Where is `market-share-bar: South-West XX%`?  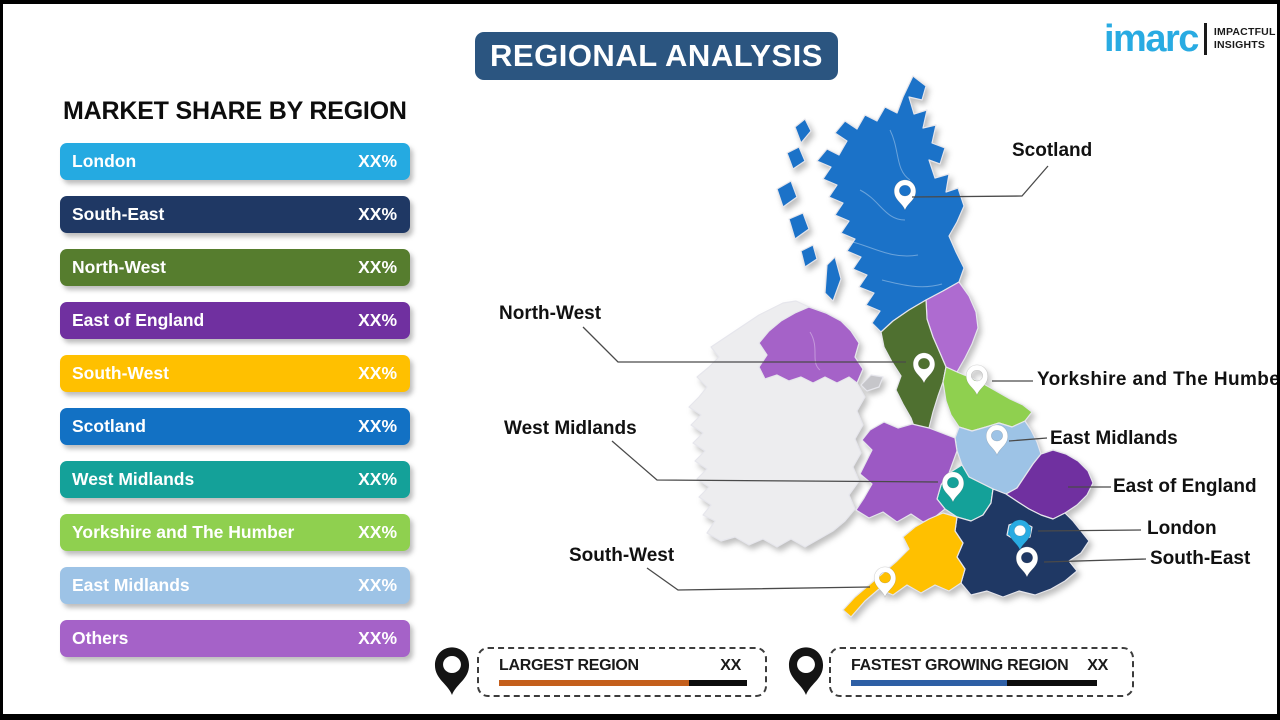 market-share-bar: South-West XX% is located at coordinates (235, 373).